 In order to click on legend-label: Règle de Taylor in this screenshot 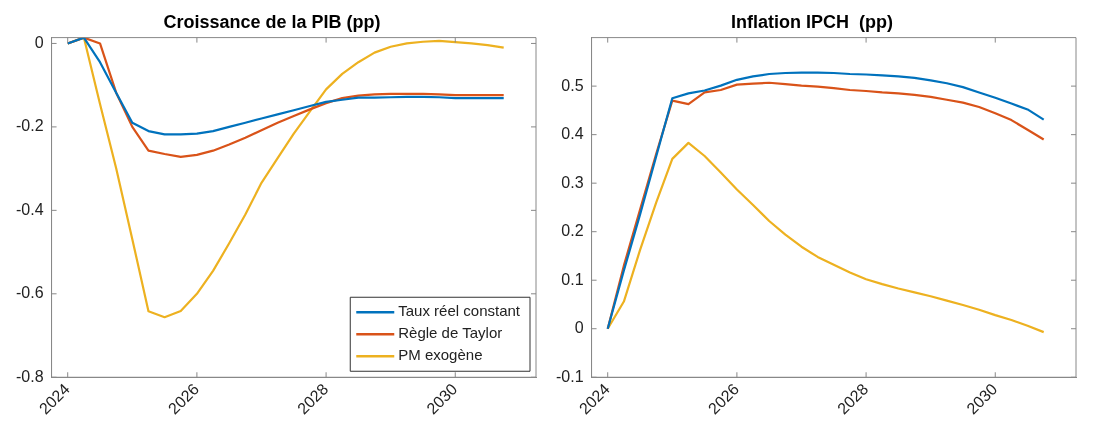, I will do `click(450, 333)`.